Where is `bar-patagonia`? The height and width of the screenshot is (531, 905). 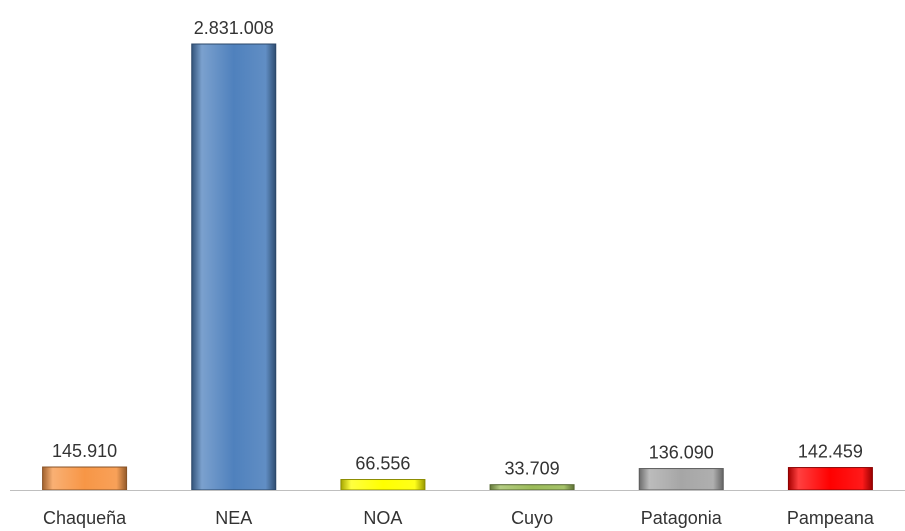
bar-patagonia is located at coordinates (681, 479).